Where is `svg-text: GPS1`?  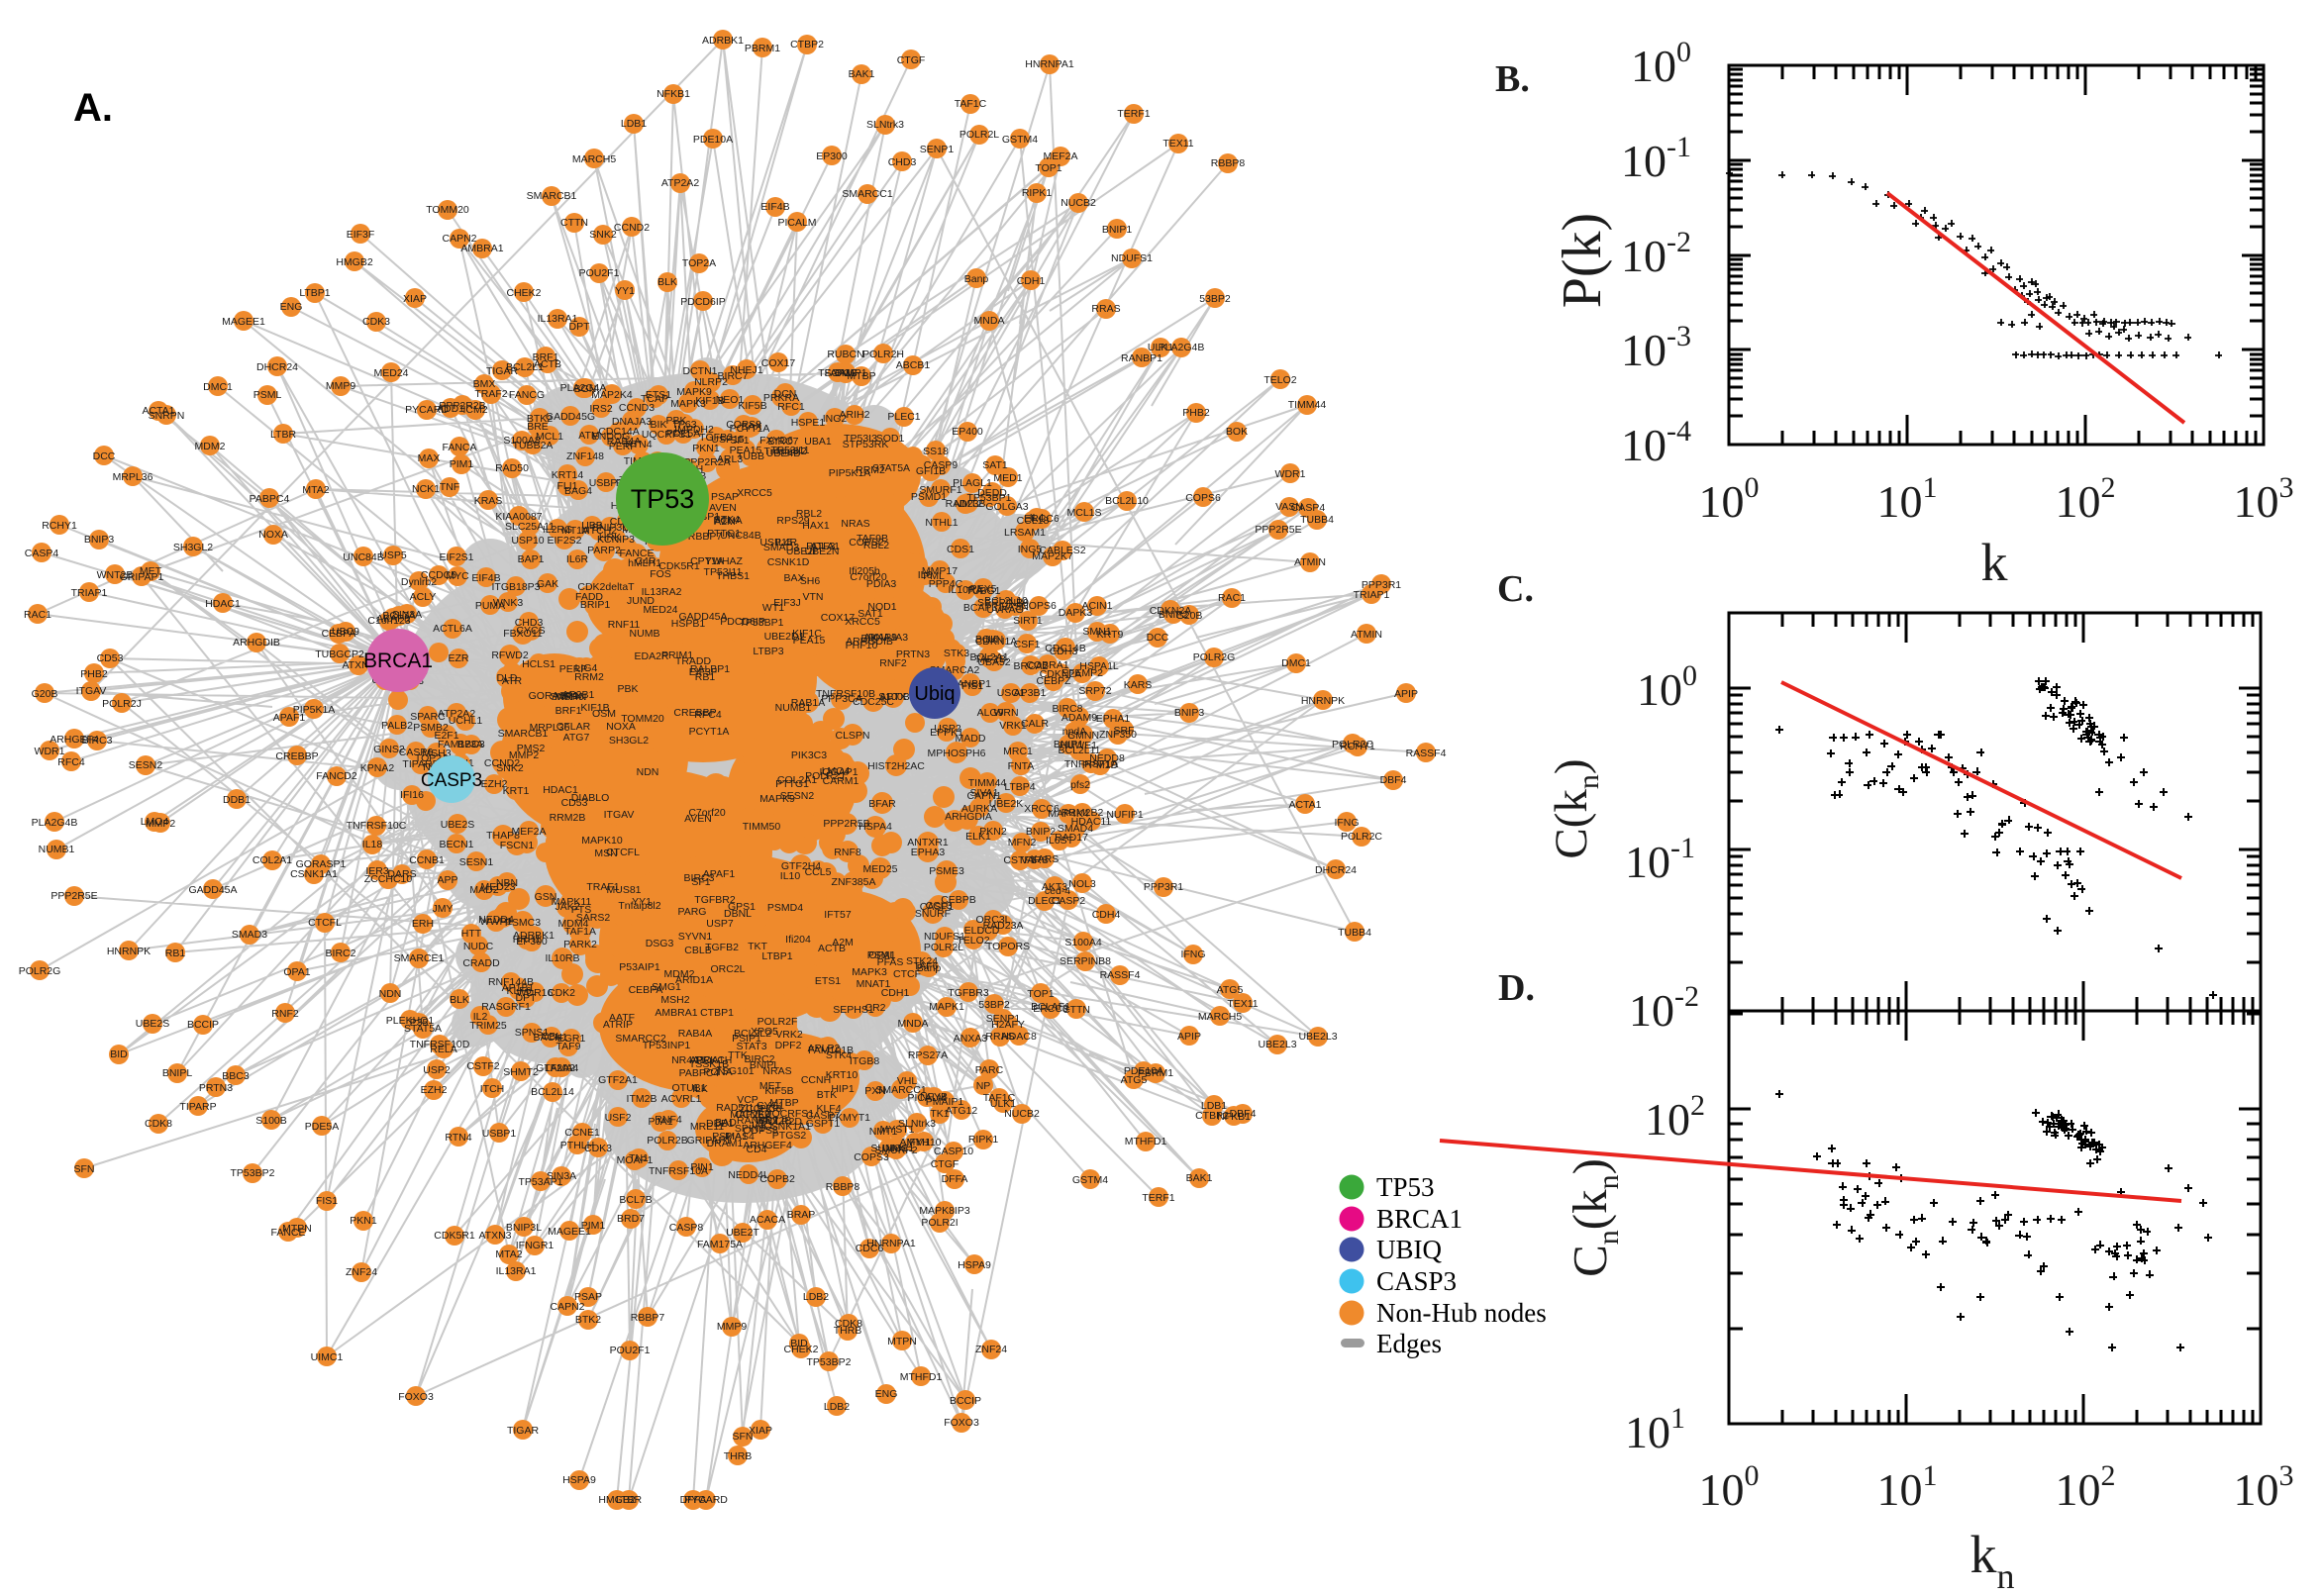 svg-text: GPS1 is located at coordinates (742, 907).